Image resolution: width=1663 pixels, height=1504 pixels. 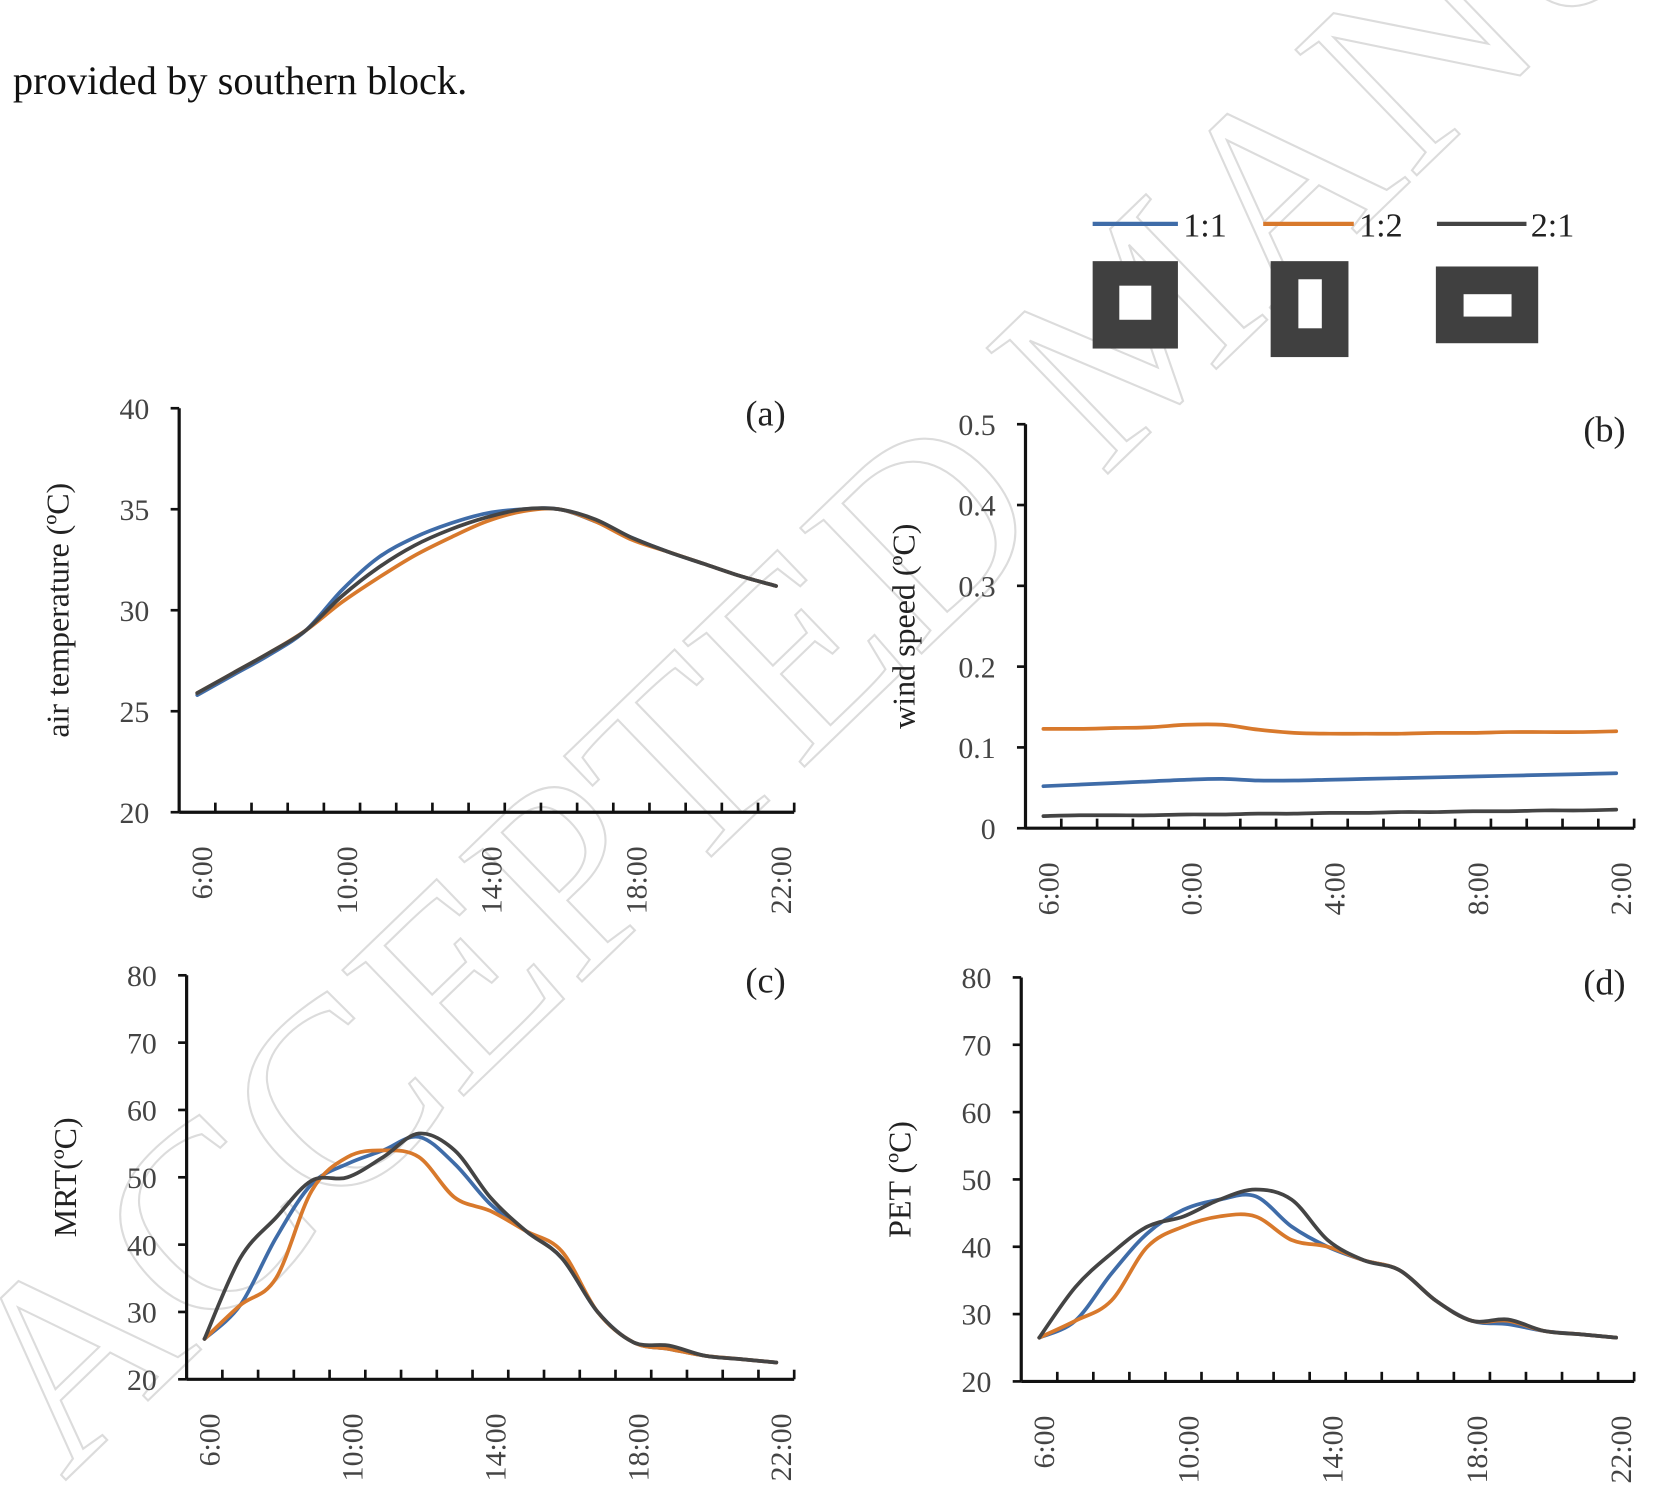 I want to click on y-tick-label: 0.3, so click(x=976, y=586).